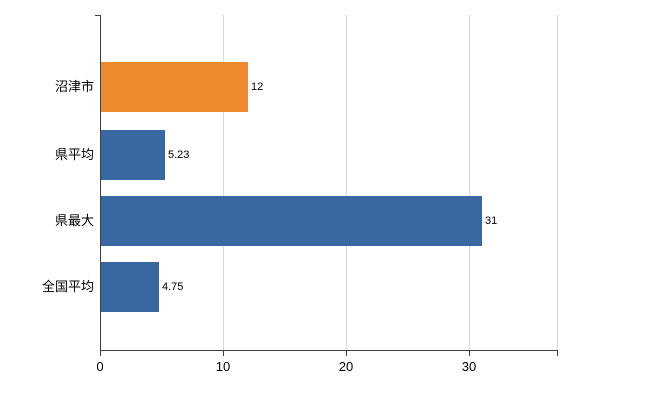 The image size is (650, 400). I want to click on x-tick-label: 0, so click(100, 366).